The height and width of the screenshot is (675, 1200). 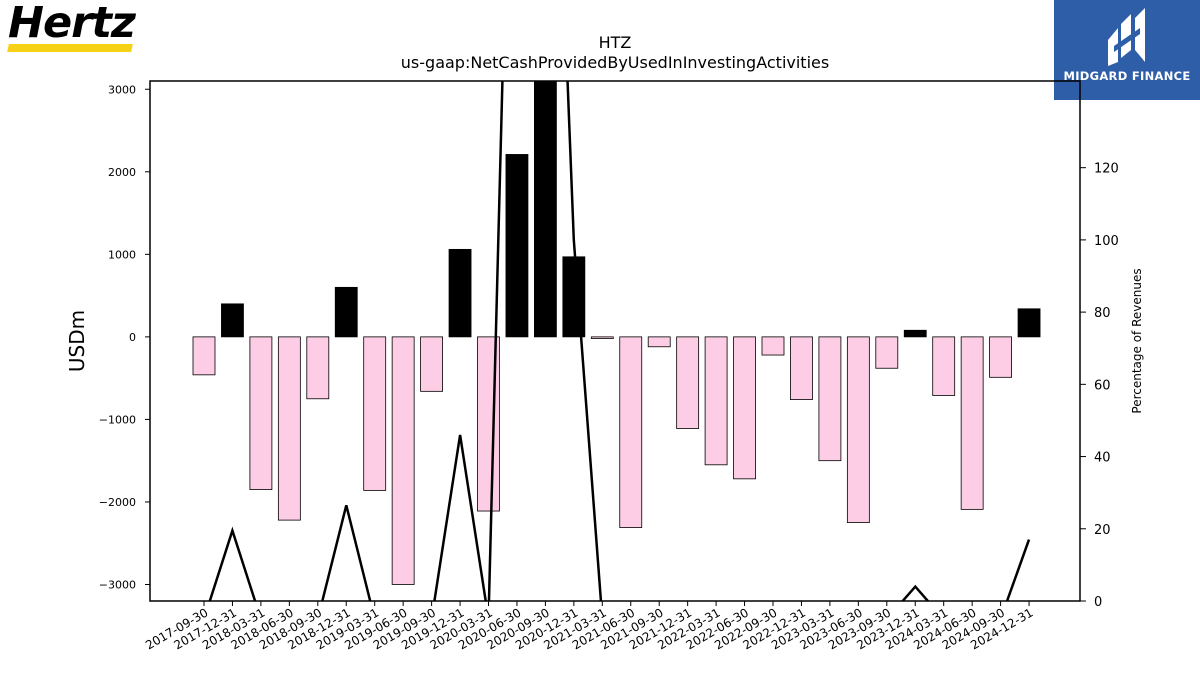 What do you see at coordinates (1106, 241) in the screenshot?
I see `y2-tick-label: 100` at bounding box center [1106, 241].